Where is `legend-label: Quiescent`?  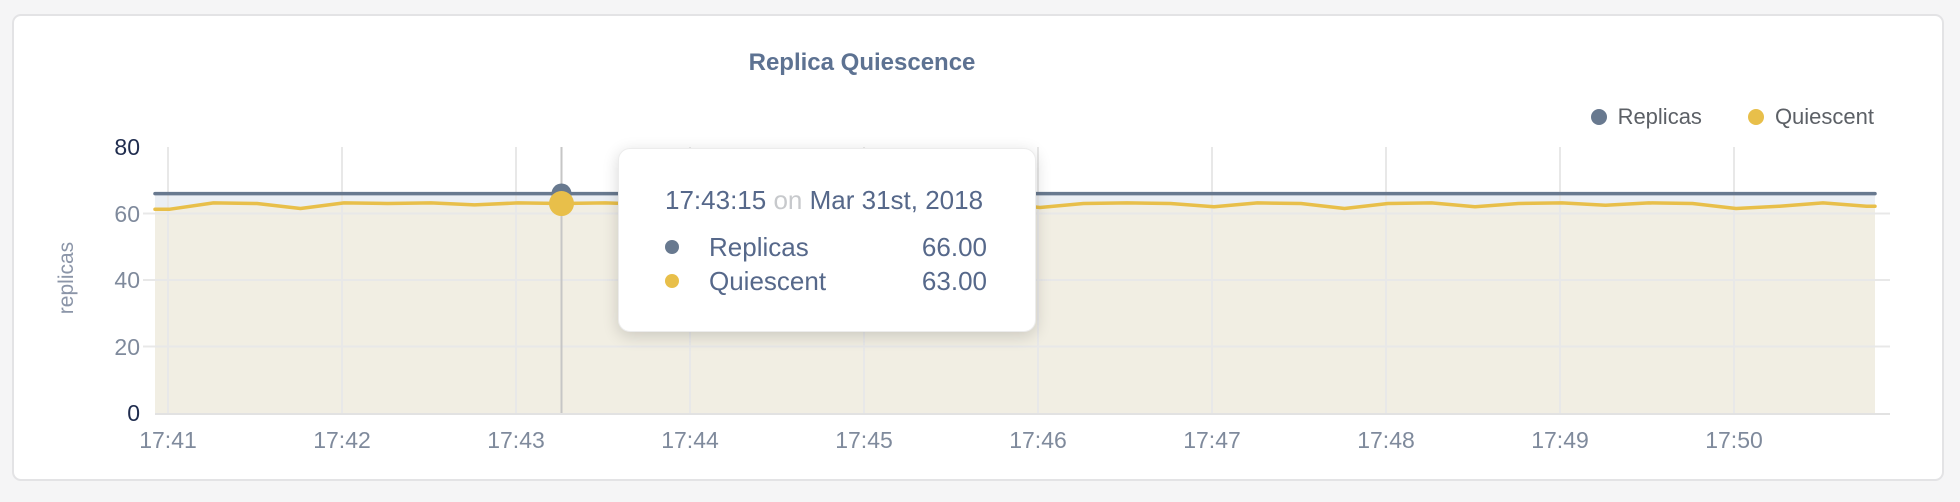 legend-label: Quiescent is located at coordinates (1824, 116).